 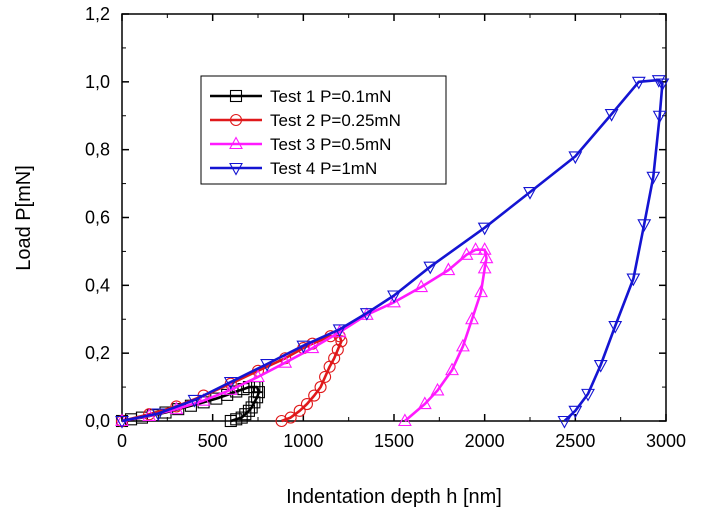 I want to click on x-tick-label: 0, so click(x=122, y=441).